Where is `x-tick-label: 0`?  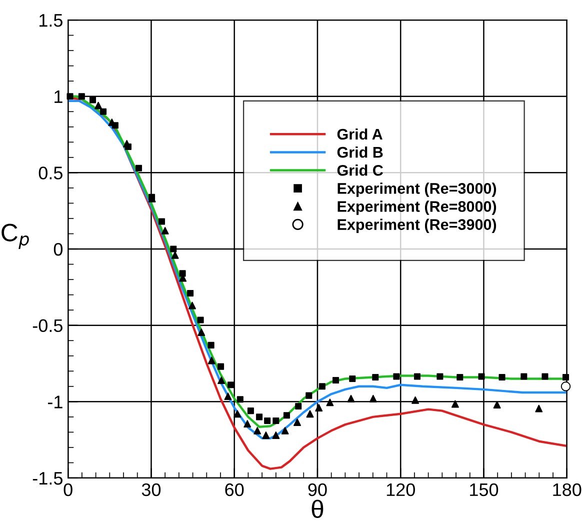
x-tick-label: 0 is located at coordinates (68, 489).